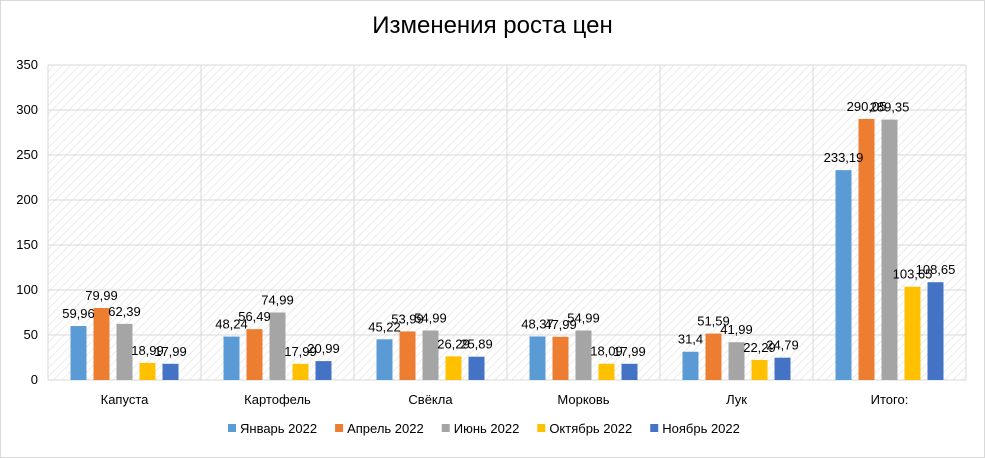 This screenshot has height=458, width=985. What do you see at coordinates (453, 343) in the screenshot?
I see `data-label: 26,29` at bounding box center [453, 343].